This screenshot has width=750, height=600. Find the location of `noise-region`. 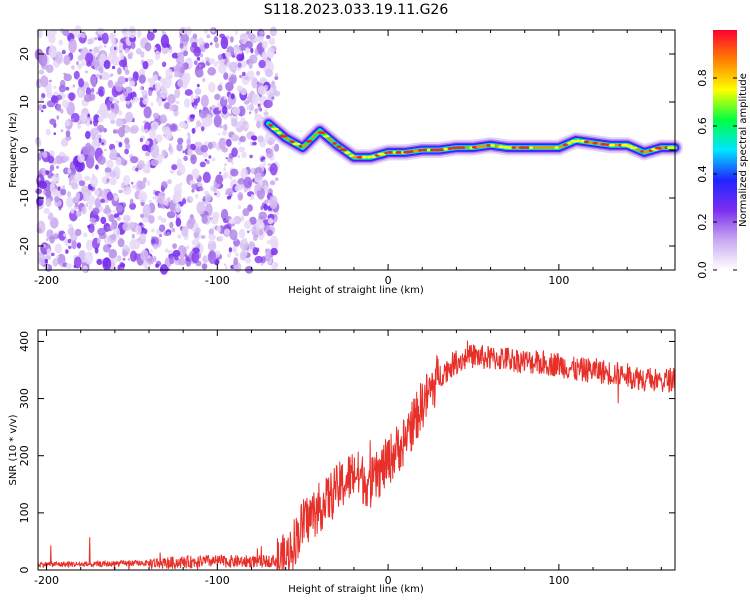

noise-region is located at coordinates (157, 150).